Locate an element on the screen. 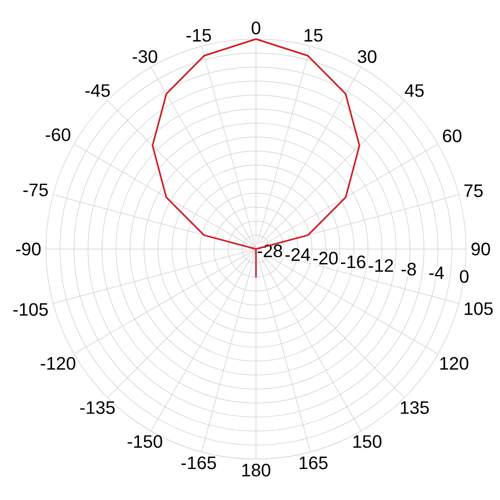 This screenshot has width=500, height=500. y-tick-label: -16 is located at coordinates (353, 261).